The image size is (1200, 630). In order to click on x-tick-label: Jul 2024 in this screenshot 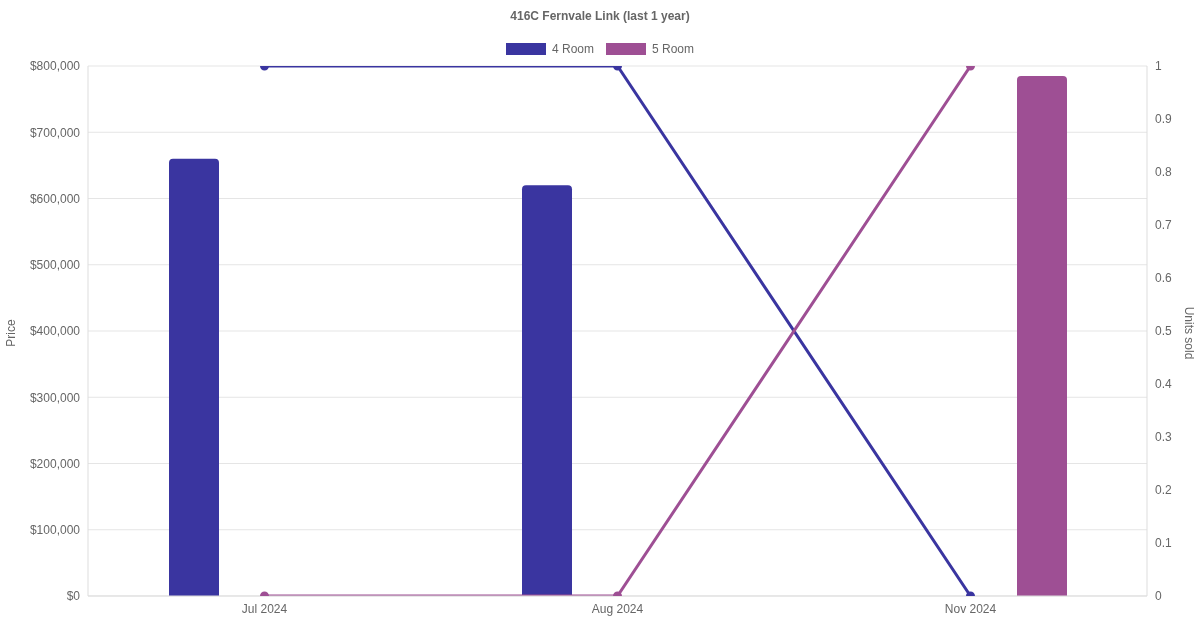, I will do `click(264, 608)`.